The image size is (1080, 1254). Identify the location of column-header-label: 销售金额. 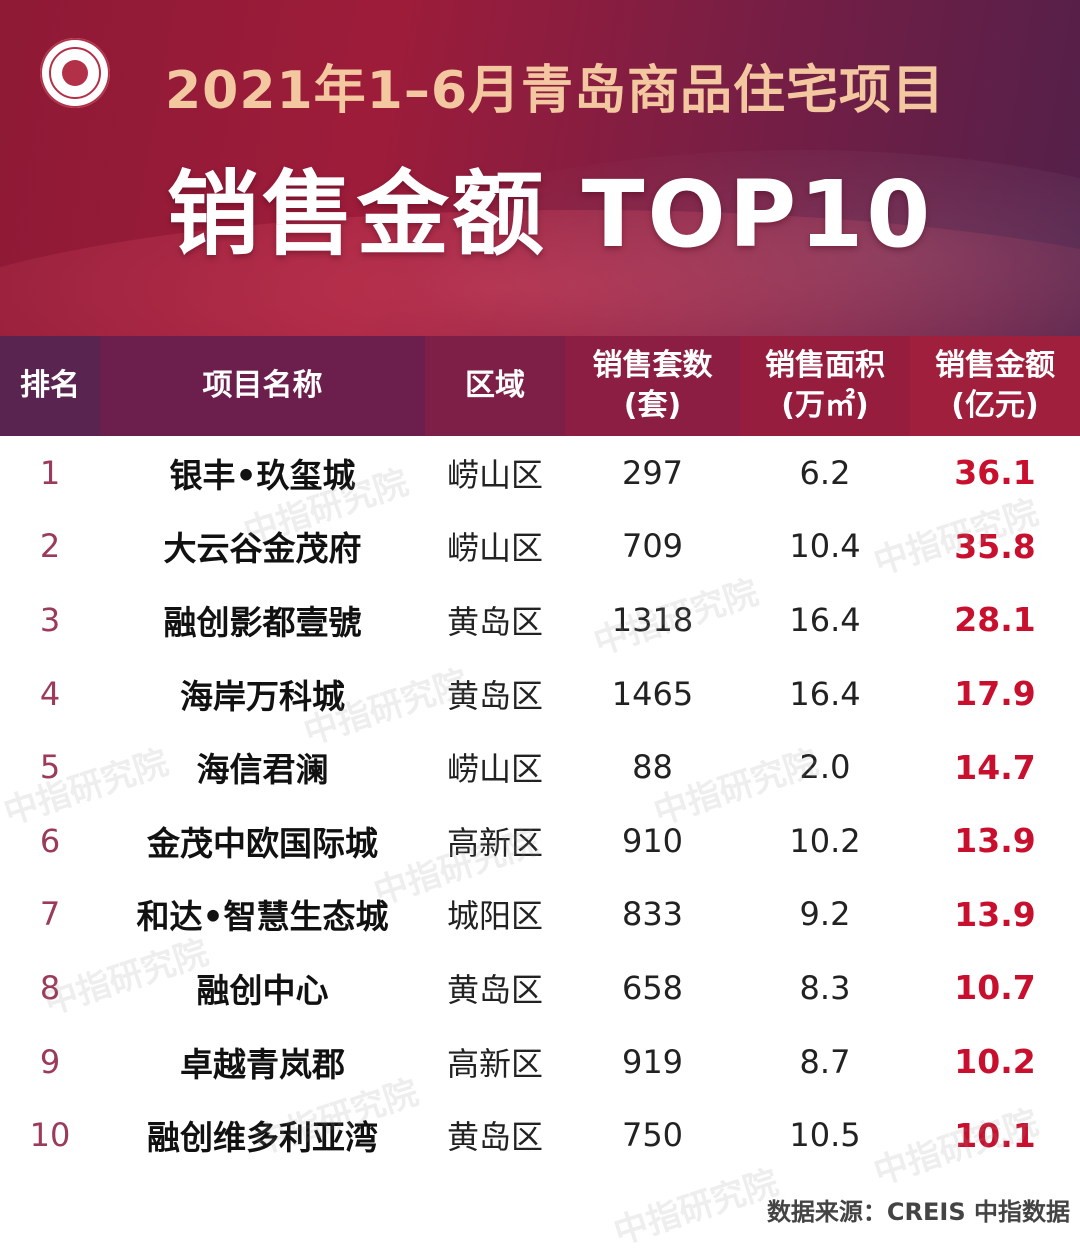
(995, 365).